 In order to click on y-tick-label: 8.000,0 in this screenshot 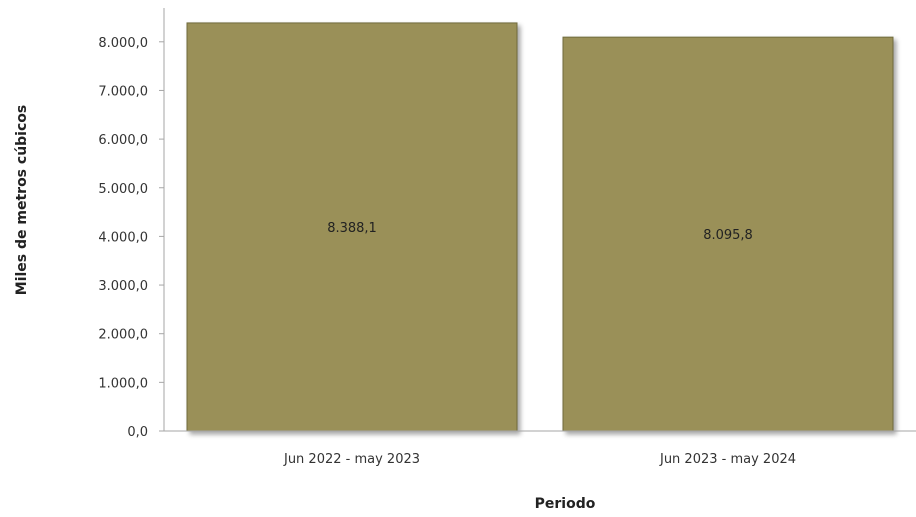, I will do `click(123, 43)`.